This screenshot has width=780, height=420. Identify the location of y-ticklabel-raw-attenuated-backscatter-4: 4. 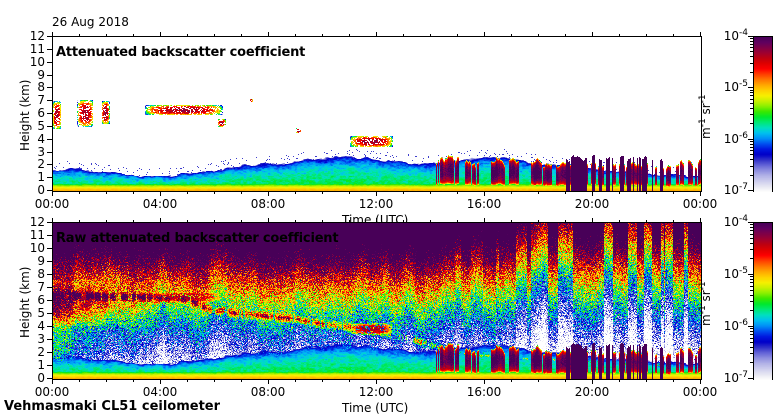
(41, 326).